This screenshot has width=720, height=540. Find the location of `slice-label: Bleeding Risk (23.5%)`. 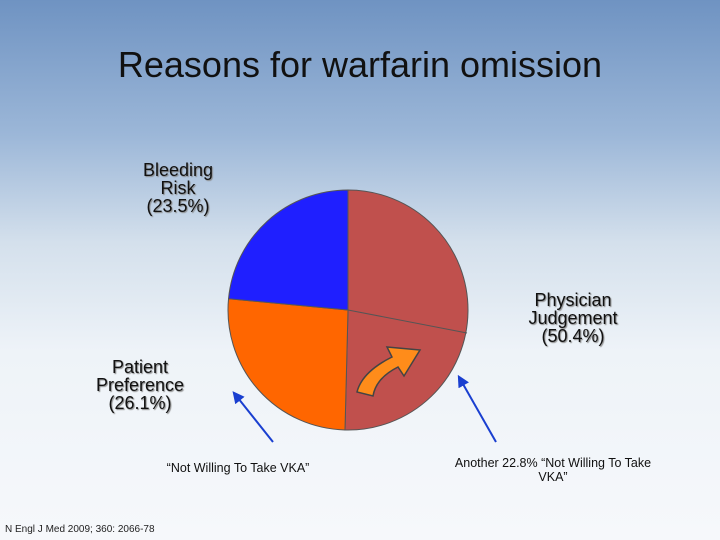

slice-label: Bleeding Risk (23.5%) is located at coordinates (178, 188).